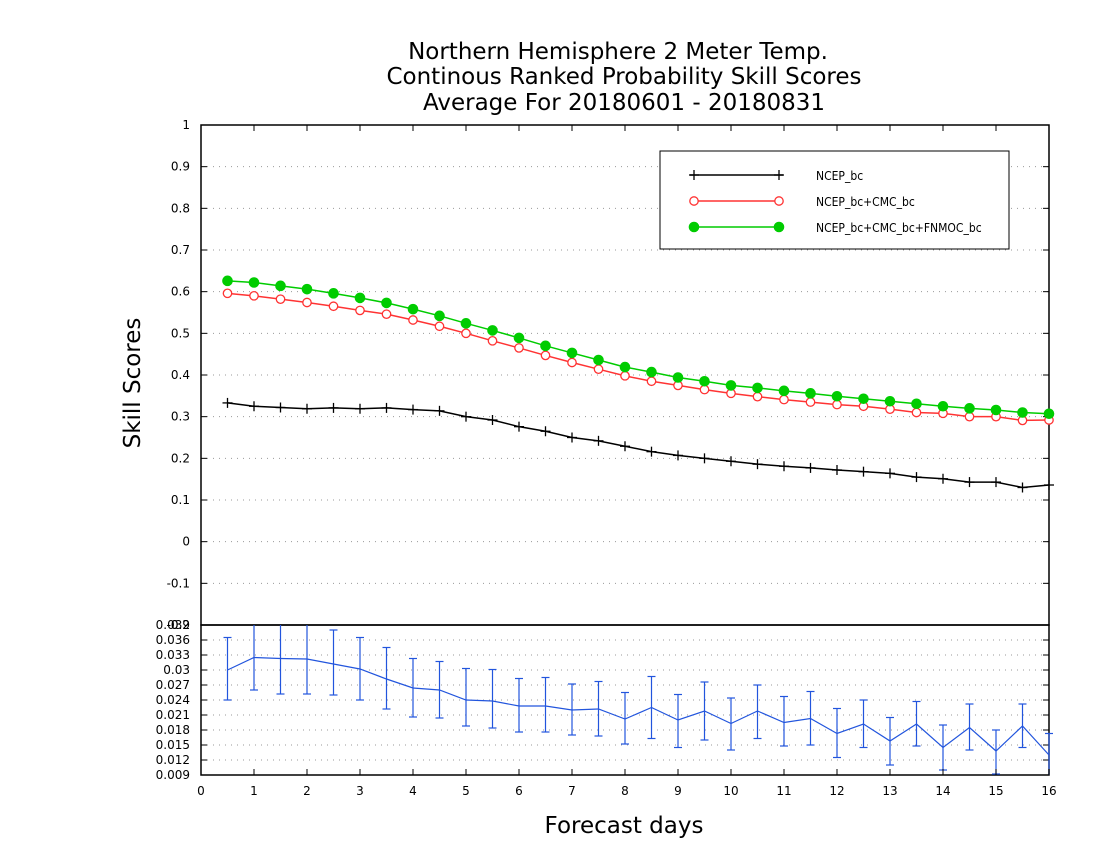  Describe the element at coordinates (899, 228) in the screenshot. I see `legend-label: NCEP_bc+CMC_bc+FNMOC_bc` at that location.